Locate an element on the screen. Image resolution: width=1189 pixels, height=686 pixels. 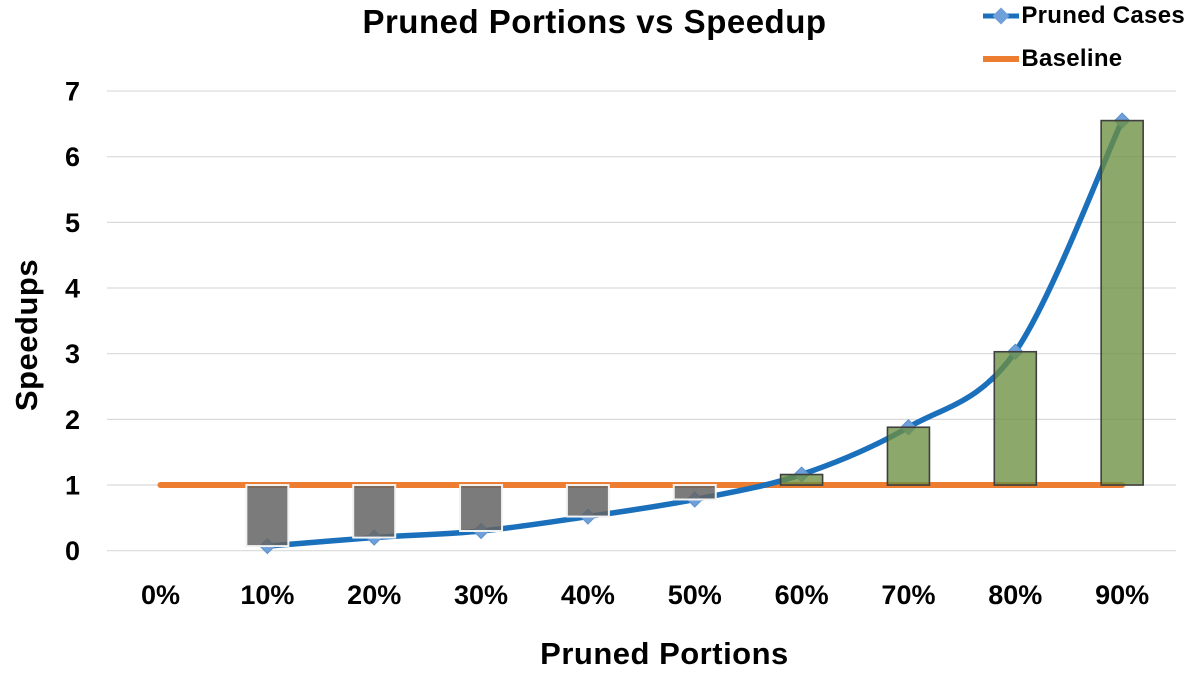
x-tick-label: 10% is located at coordinates (267, 595).